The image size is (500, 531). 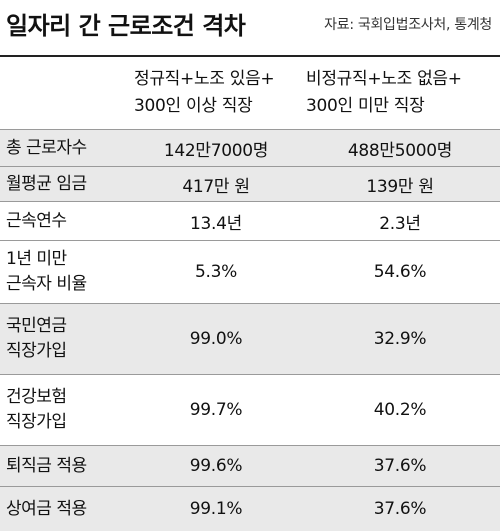 What do you see at coordinates (400, 410) in the screenshot?
I see `value-irregular: 40.2%` at bounding box center [400, 410].